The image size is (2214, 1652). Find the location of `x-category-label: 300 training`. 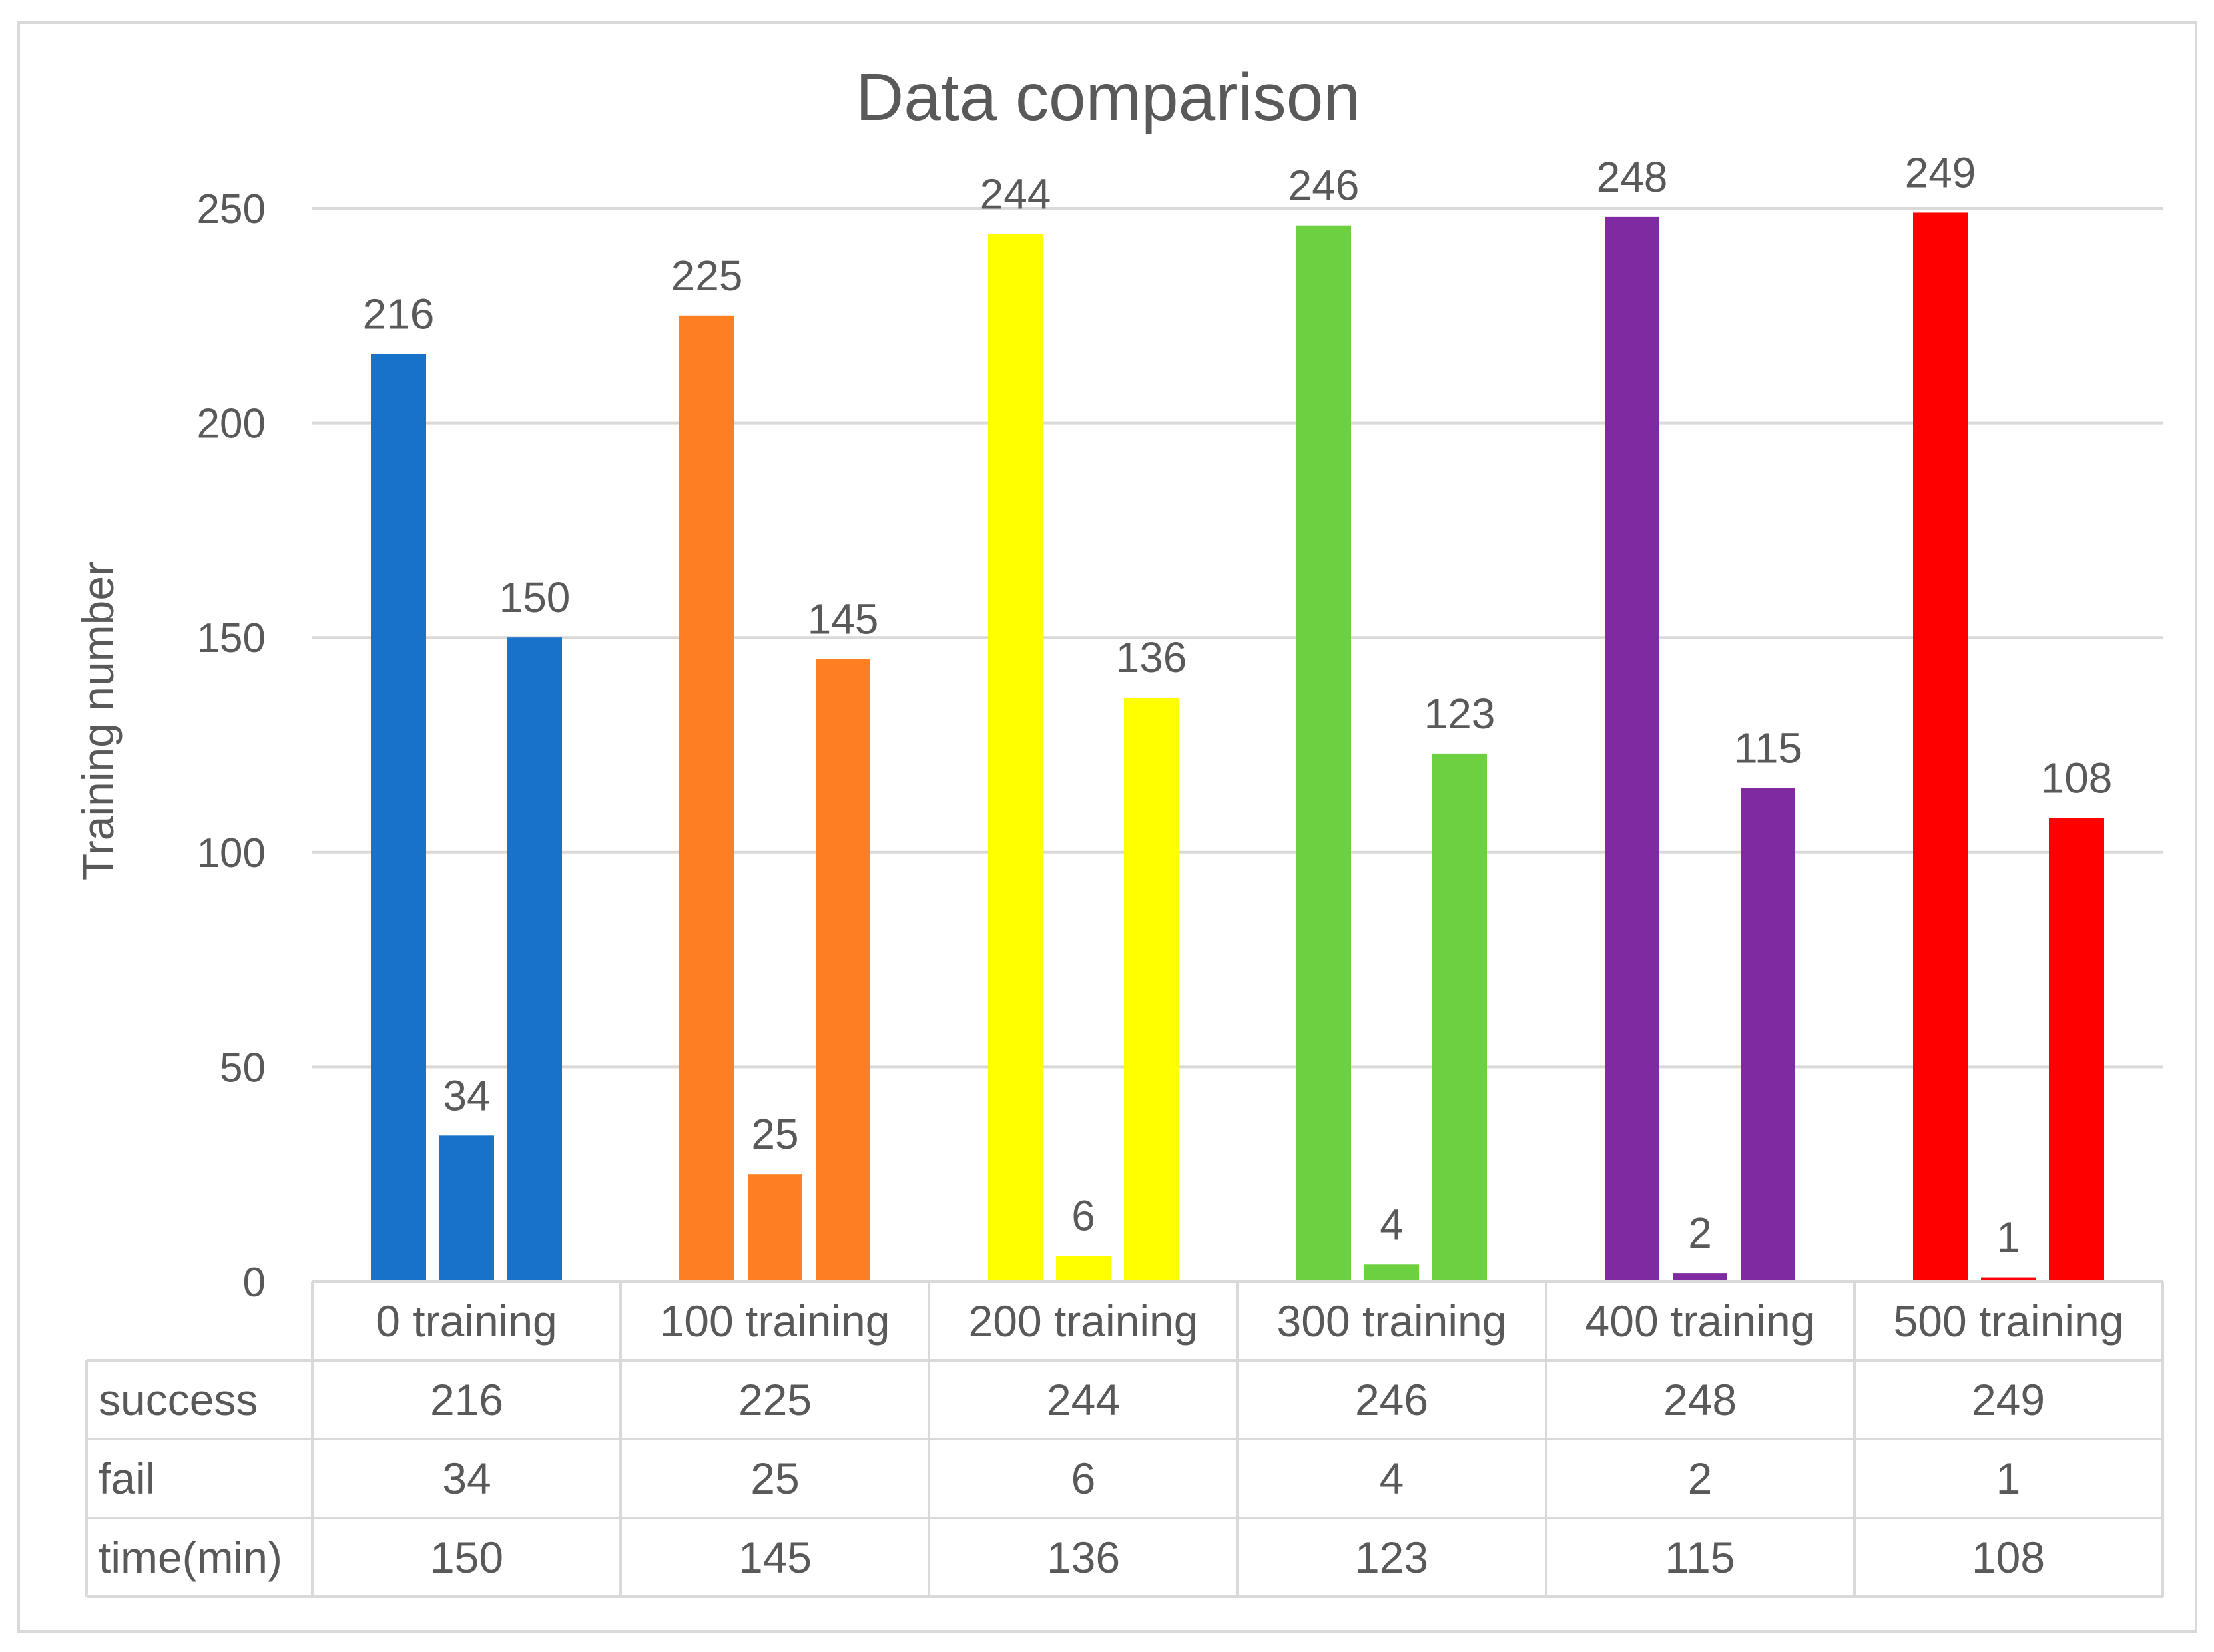

x-category-label: 300 training is located at coordinates (1392, 1321).